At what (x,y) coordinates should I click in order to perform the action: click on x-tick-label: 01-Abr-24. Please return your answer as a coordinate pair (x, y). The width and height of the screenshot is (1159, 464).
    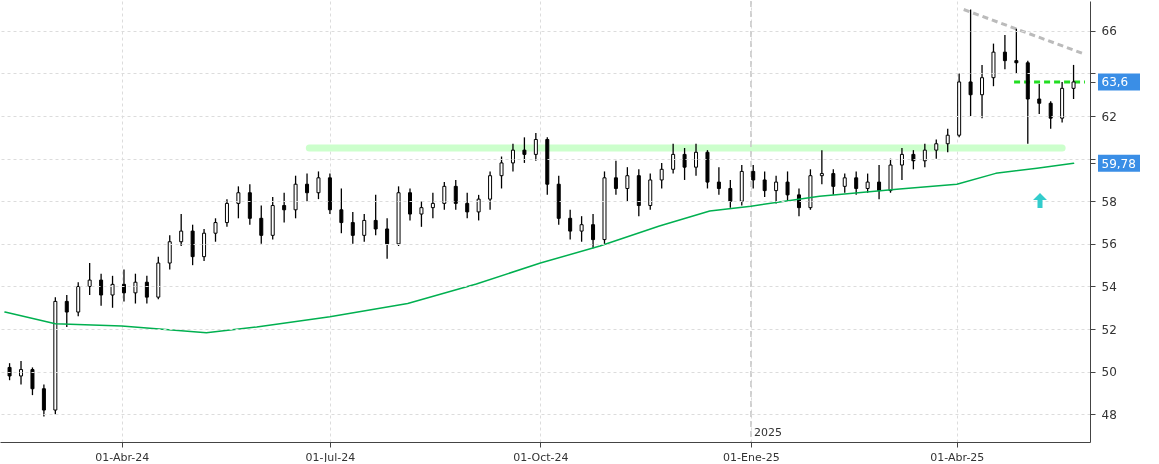
    Looking at the image, I should click on (122, 457).